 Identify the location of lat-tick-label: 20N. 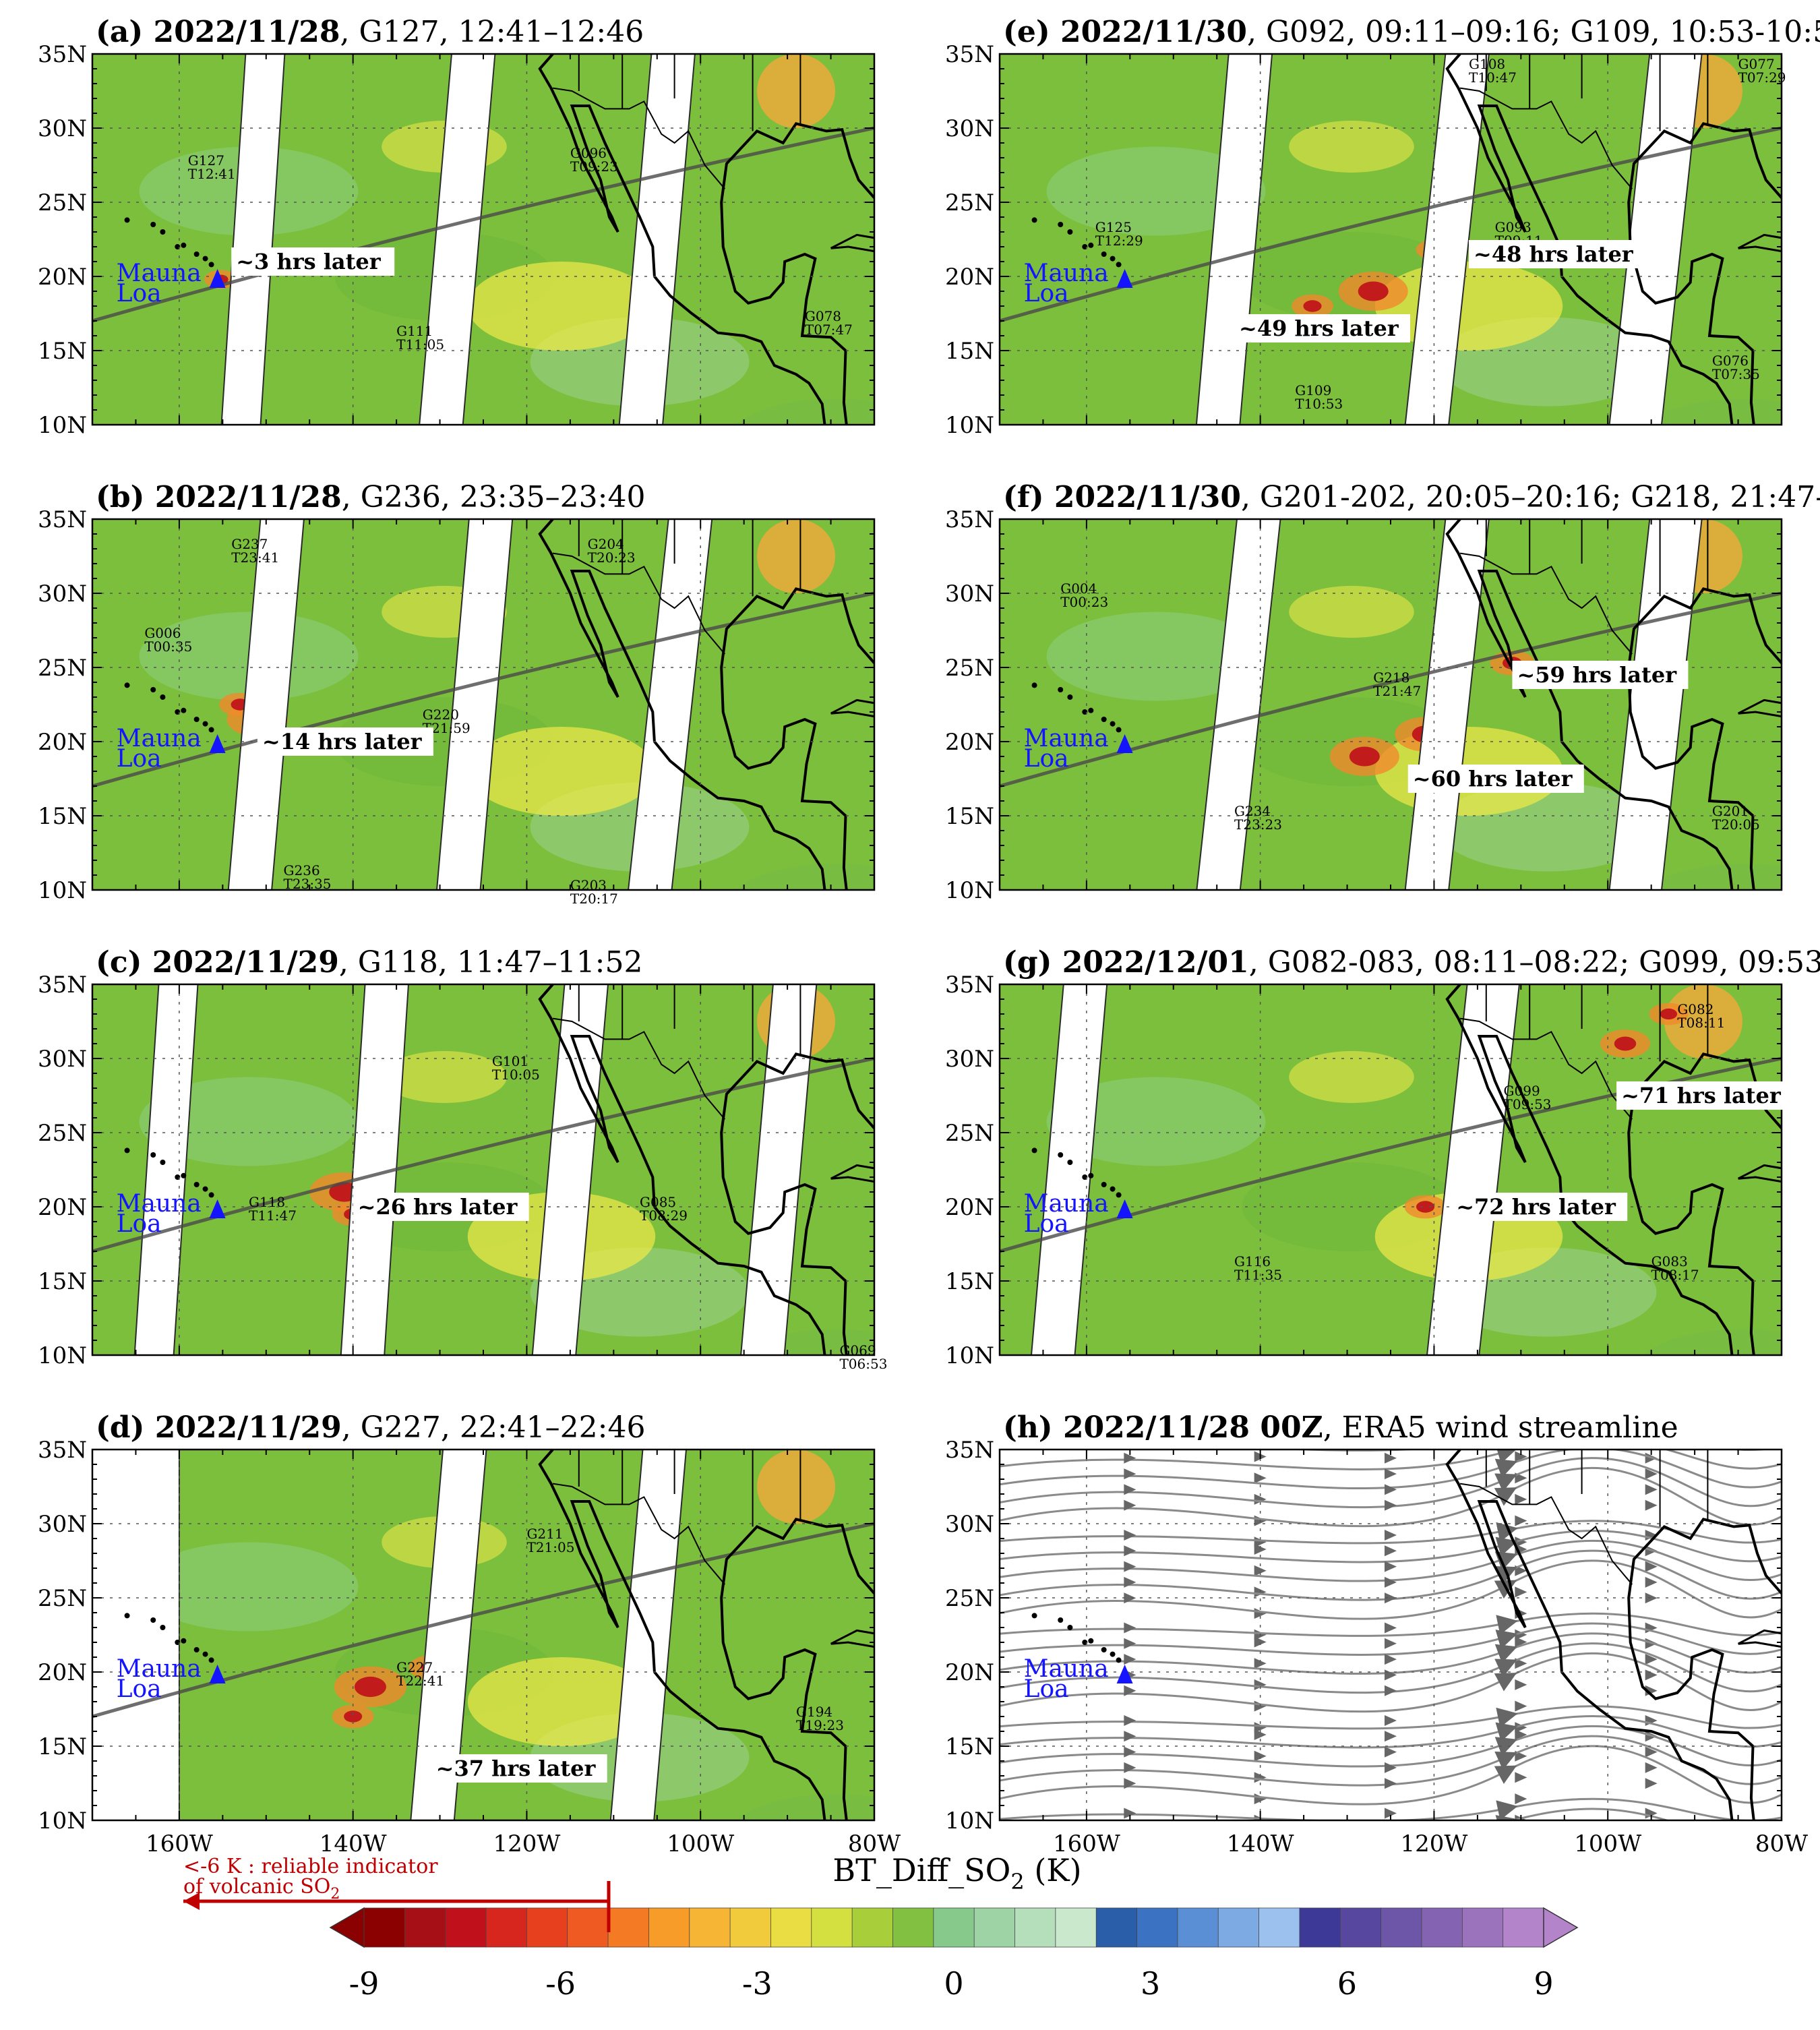
(62, 277).